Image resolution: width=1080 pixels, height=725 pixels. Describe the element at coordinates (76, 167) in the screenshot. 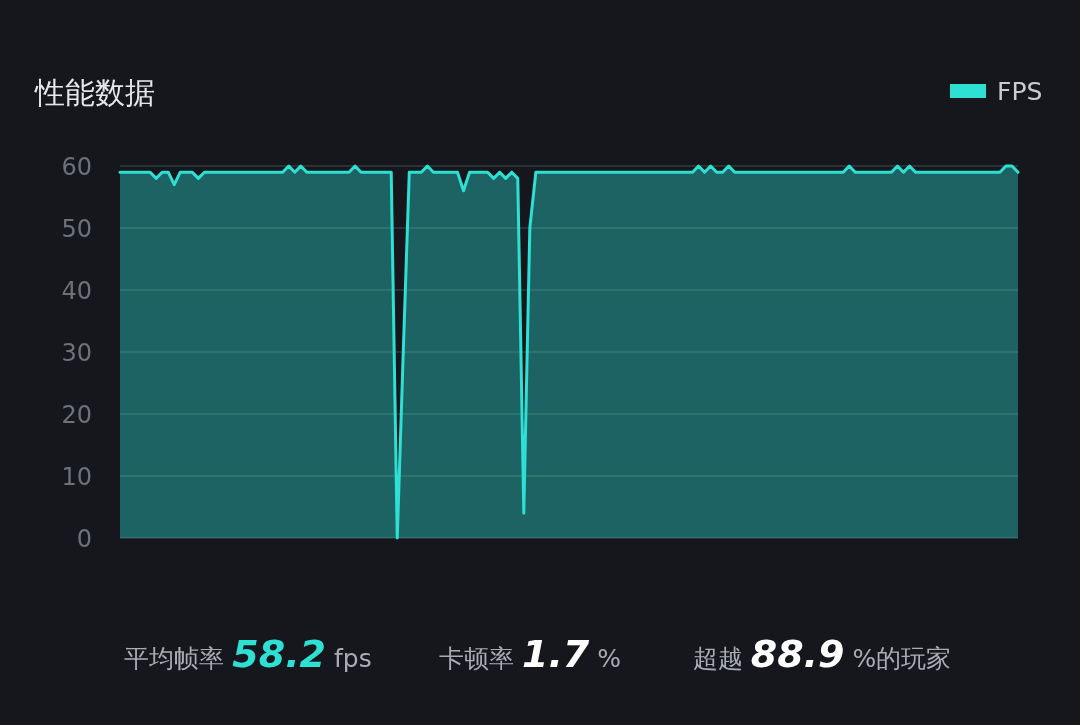

I see `y-tick-label: 60` at that location.